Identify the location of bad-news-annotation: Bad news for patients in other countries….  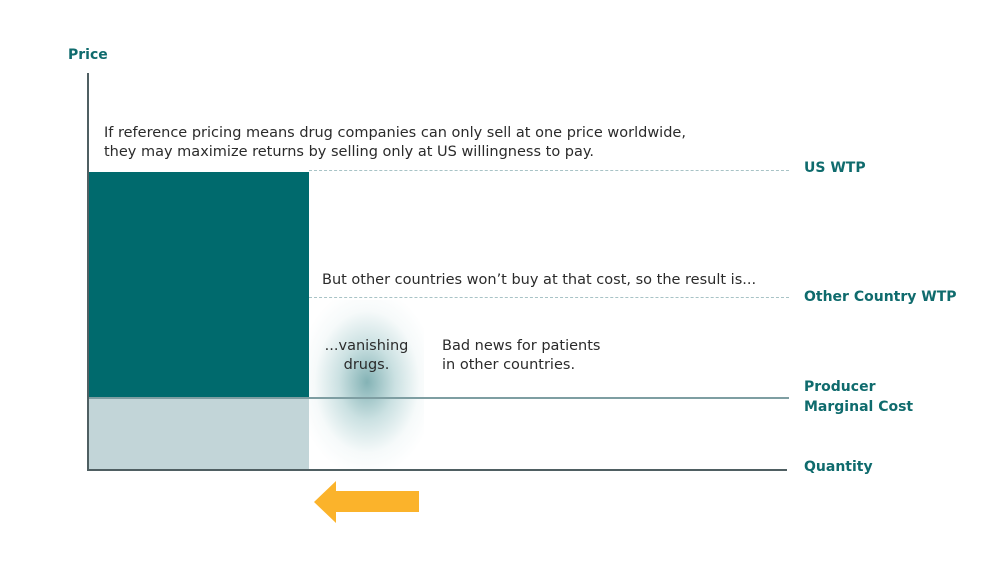
(521, 356).